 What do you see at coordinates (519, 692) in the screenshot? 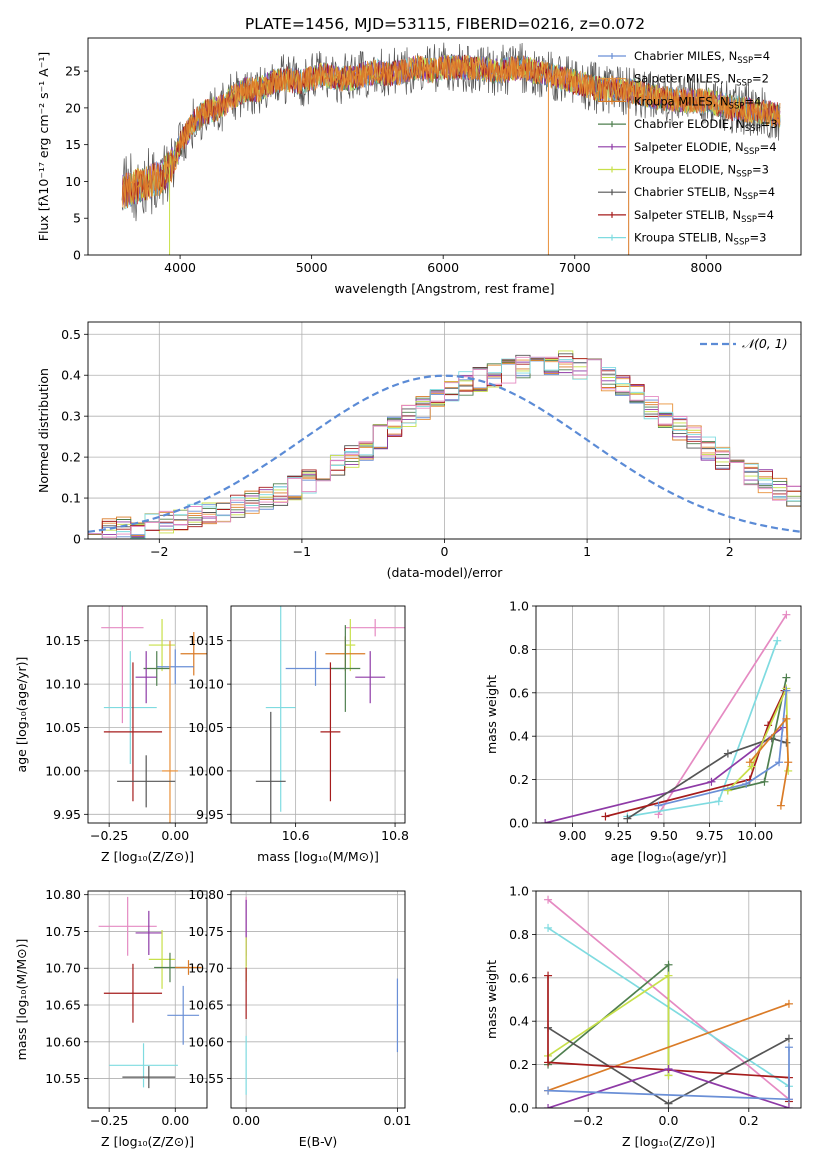
I see `y-tick-label: 0.6` at bounding box center [519, 692].